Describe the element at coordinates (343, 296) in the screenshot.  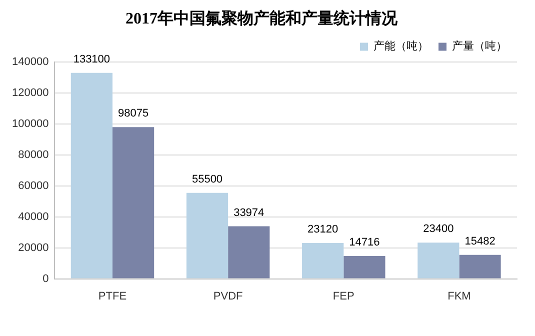
I see `x-tick-label: FEP` at that location.